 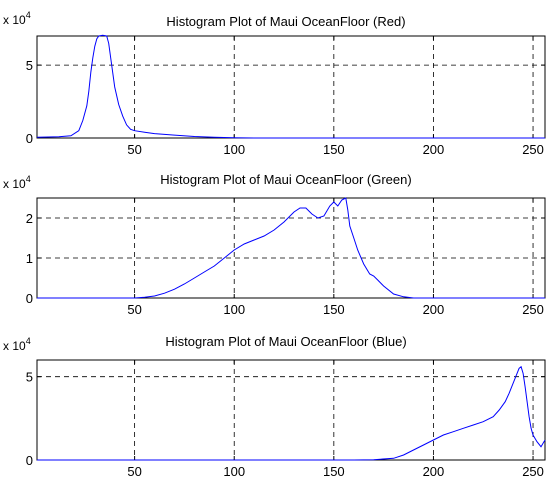 What do you see at coordinates (29, 258) in the screenshot?
I see `y-tick-label: 1` at bounding box center [29, 258].